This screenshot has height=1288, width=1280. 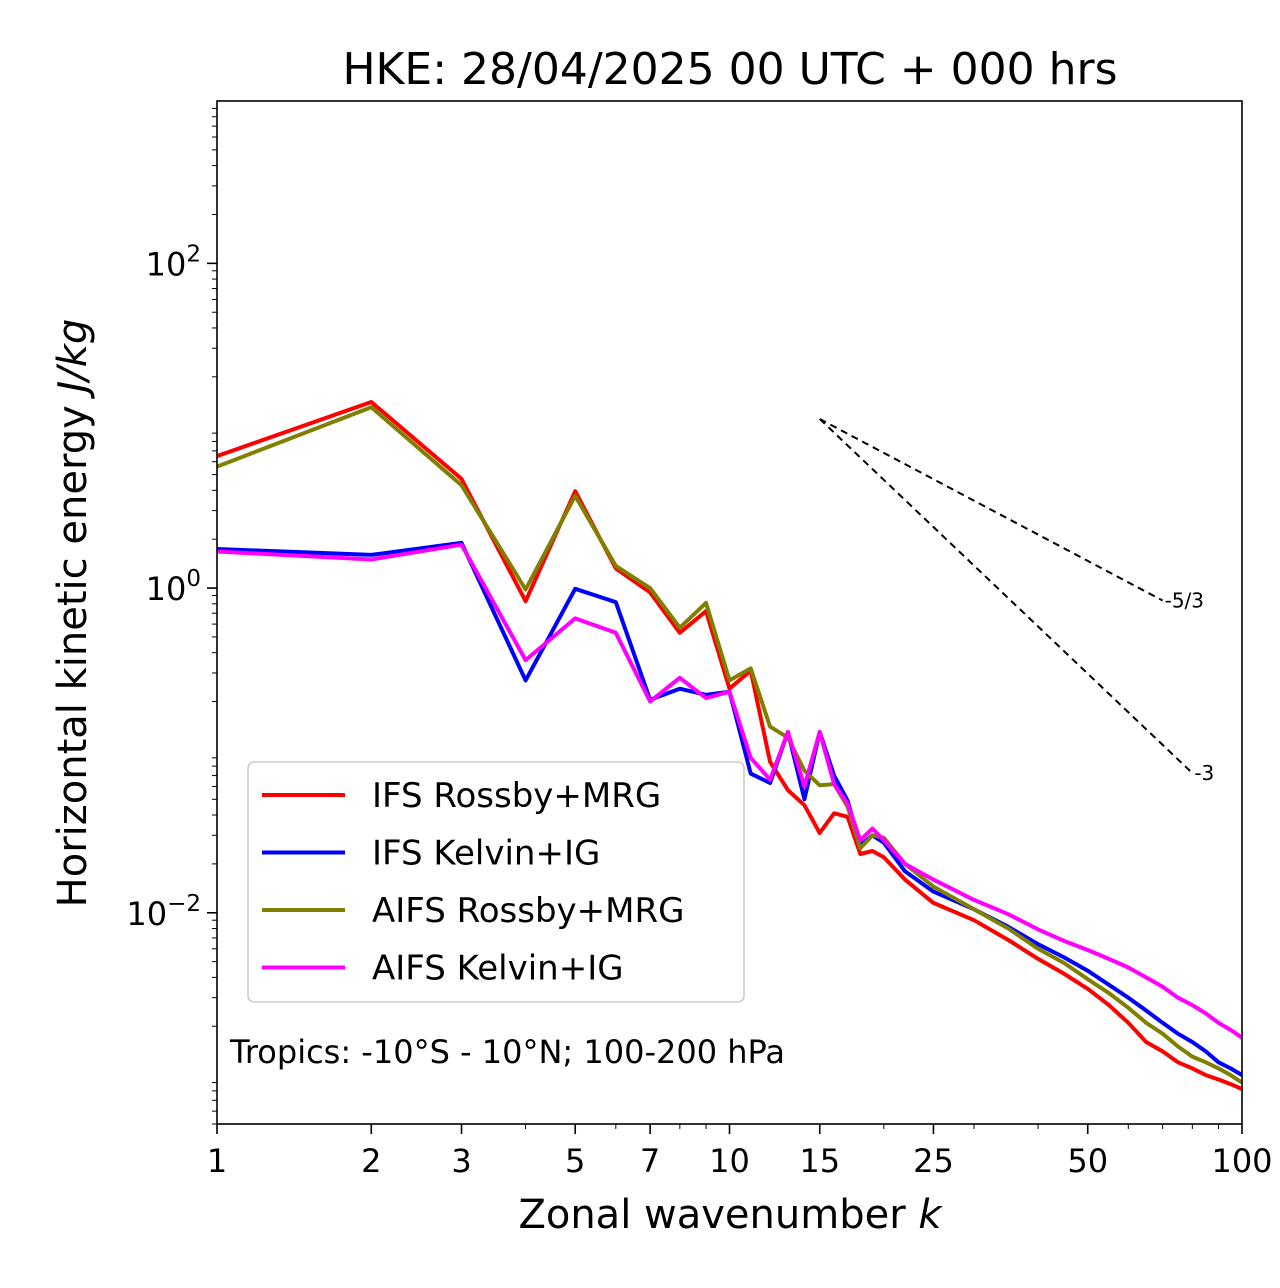 I want to click on x-tick-label: 3, so click(x=461, y=1161).